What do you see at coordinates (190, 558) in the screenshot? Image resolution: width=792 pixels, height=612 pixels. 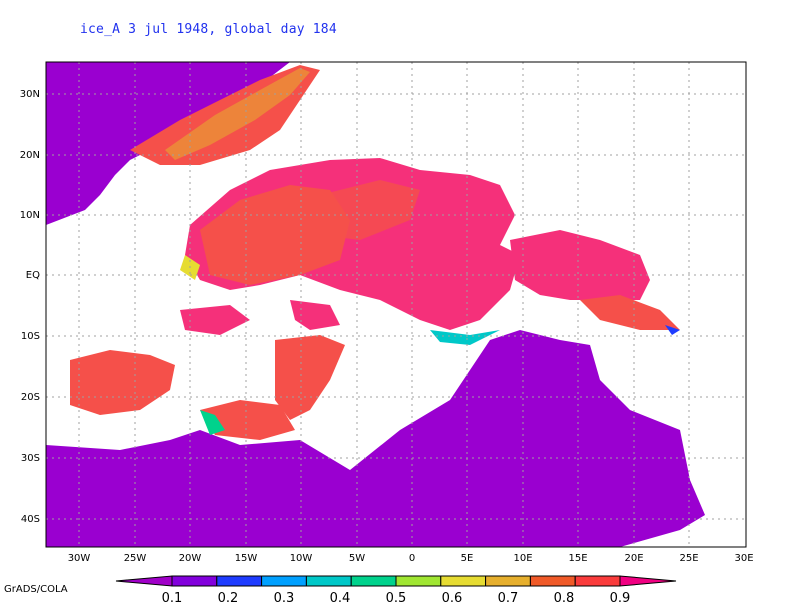 I see `lon-label: 20W` at bounding box center [190, 558].